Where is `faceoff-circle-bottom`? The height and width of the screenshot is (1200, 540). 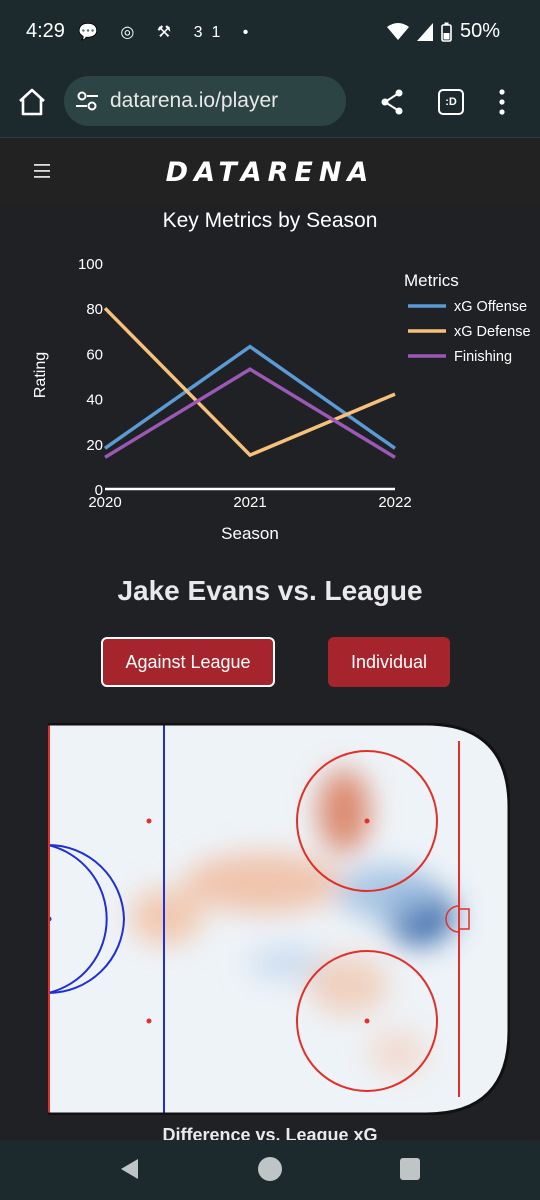 faceoff-circle-bottom is located at coordinates (367, 1021).